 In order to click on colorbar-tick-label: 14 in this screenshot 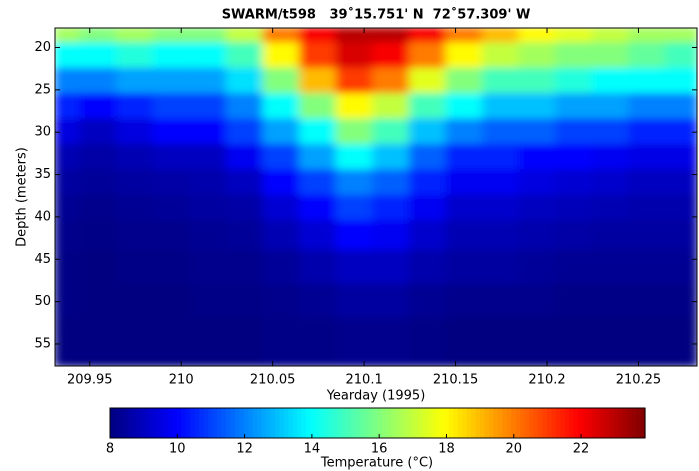, I will do `click(312, 449)`.